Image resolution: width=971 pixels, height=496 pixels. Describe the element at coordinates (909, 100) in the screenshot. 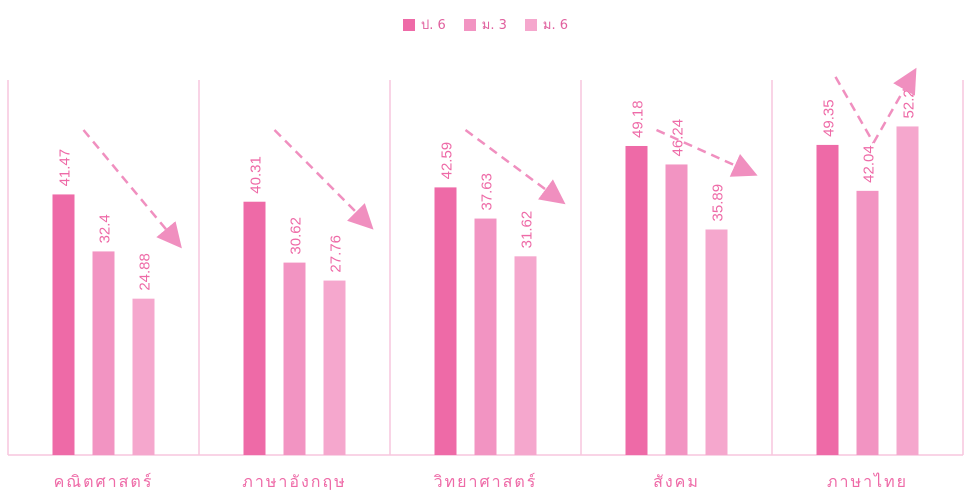

I see `data-label-4-2: 52.29` at that location.